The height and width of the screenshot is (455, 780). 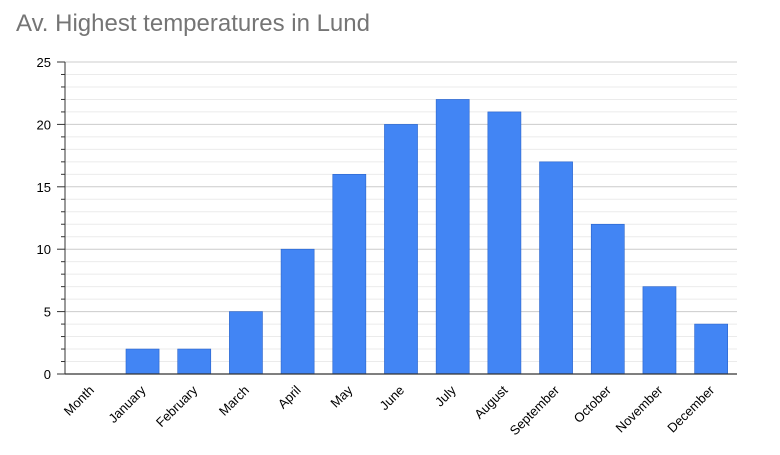 I want to click on x-tick-label: March, so click(x=234, y=401).